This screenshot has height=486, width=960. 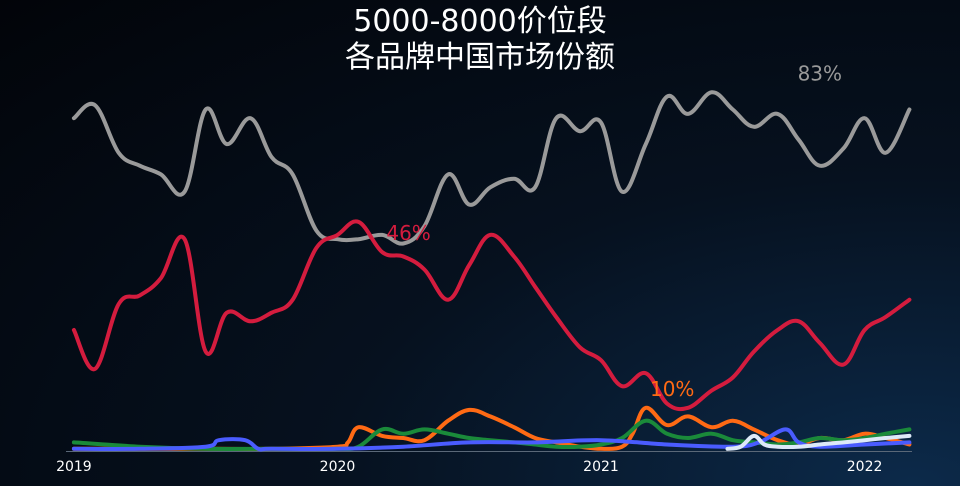 What do you see at coordinates (74, 467) in the screenshot?
I see `x-tick-label-2019: 2019` at bounding box center [74, 467].